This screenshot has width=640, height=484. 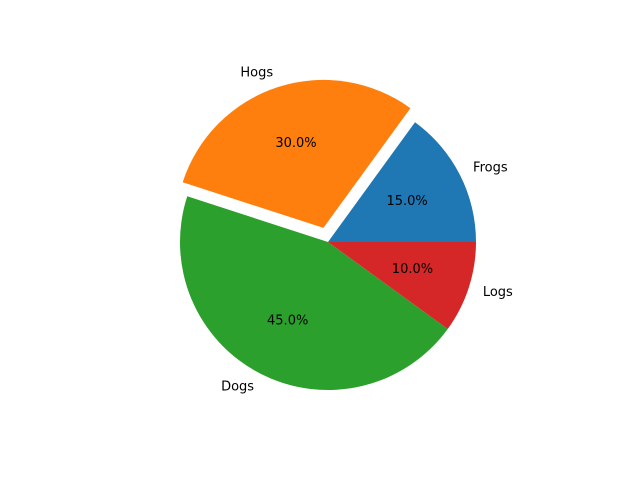 I want to click on slice-label-dogs: Dogs, so click(x=237, y=387).